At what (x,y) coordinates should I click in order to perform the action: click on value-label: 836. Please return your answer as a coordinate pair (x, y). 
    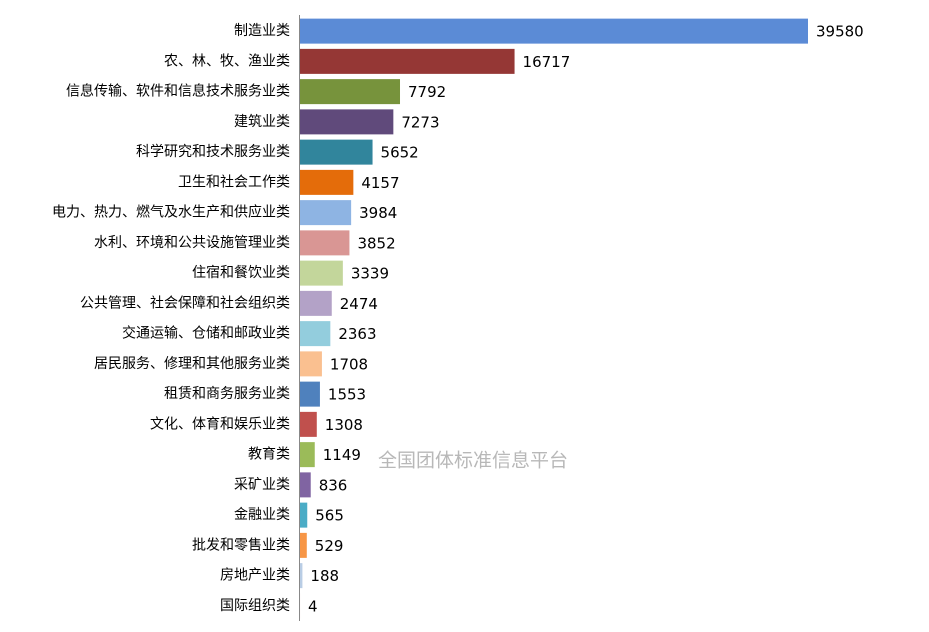
    Looking at the image, I should click on (333, 485).